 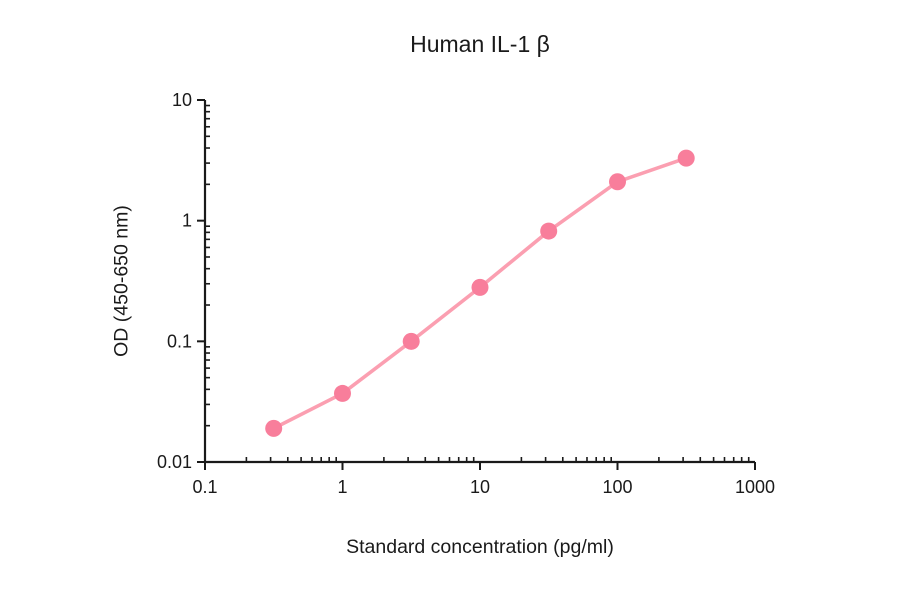 What do you see at coordinates (480, 44) in the screenshot?
I see `chart-title: Human IL-1 β` at bounding box center [480, 44].